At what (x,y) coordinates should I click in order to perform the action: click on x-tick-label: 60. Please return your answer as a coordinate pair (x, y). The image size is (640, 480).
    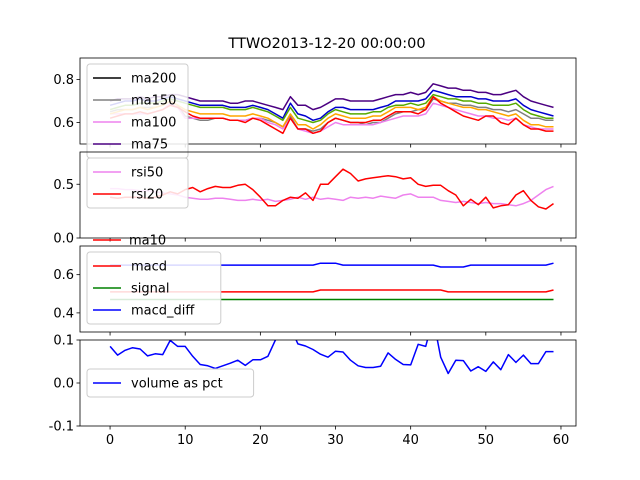
    Looking at the image, I should click on (561, 440).